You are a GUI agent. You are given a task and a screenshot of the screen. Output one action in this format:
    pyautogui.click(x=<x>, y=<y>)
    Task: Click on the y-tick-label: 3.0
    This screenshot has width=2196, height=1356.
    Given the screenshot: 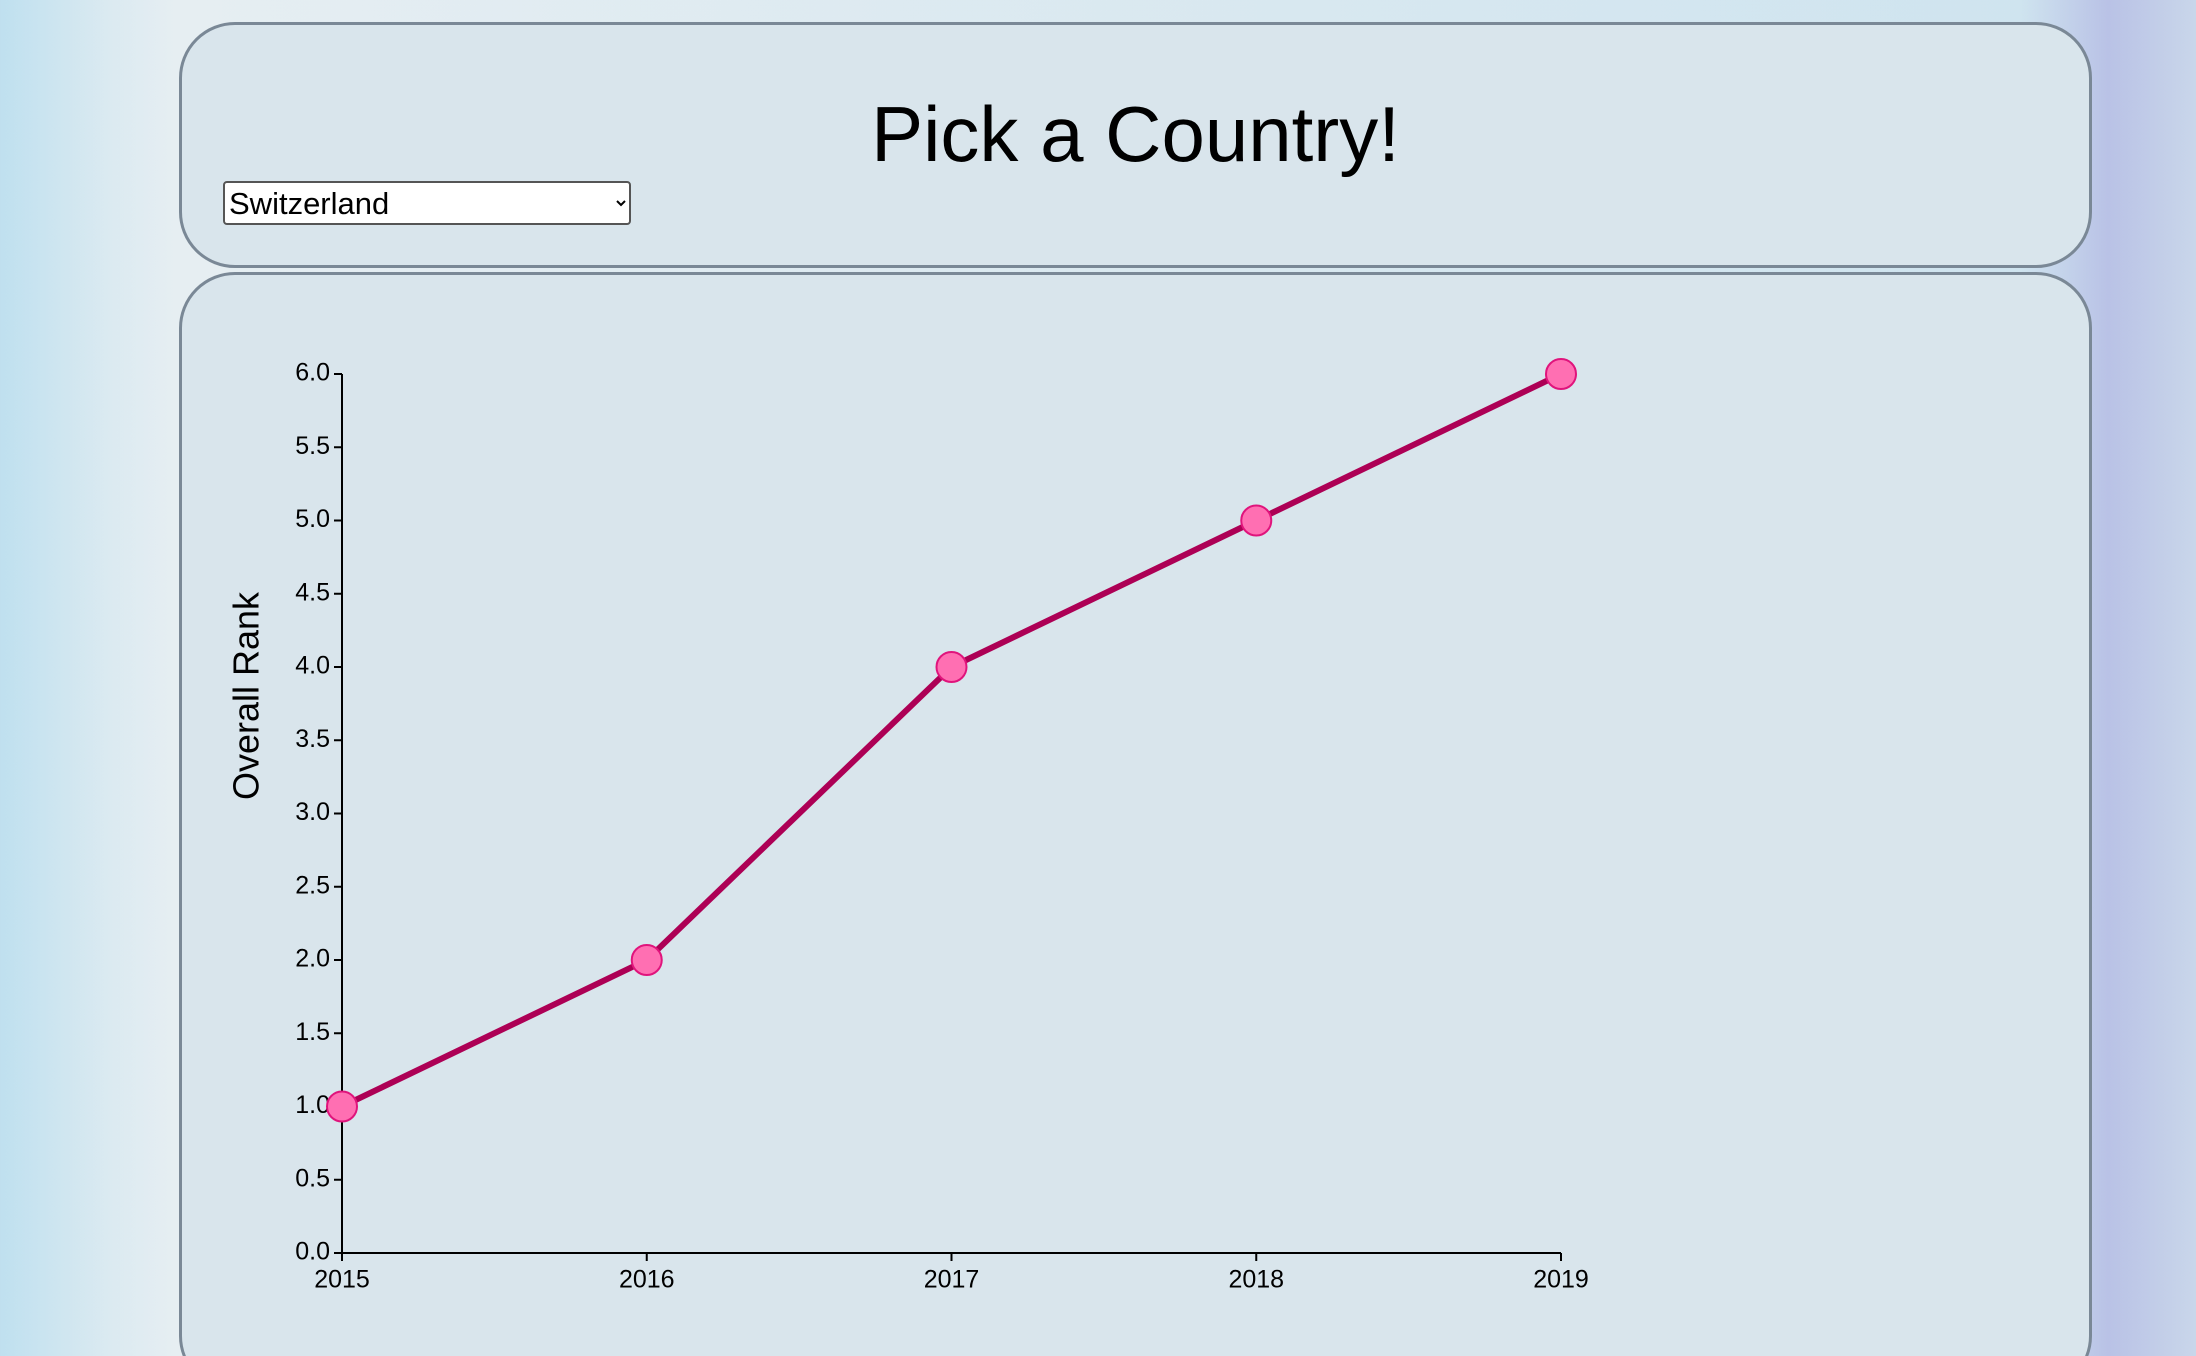 What is the action you would take?
    pyautogui.click(x=312, y=812)
    